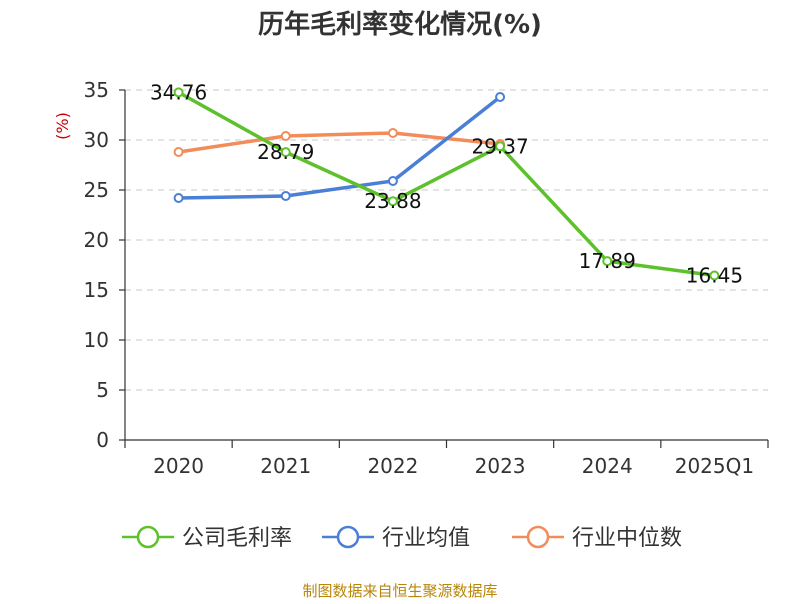  What do you see at coordinates (627, 538) in the screenshot?
I see `legend-label: 行业中位数` at bounding box center [627, 538].